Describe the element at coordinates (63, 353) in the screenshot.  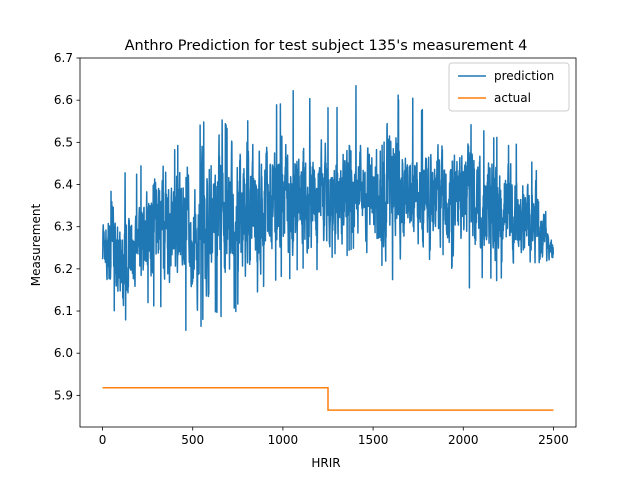
I see `y-tick-label: 6.0` at that location.